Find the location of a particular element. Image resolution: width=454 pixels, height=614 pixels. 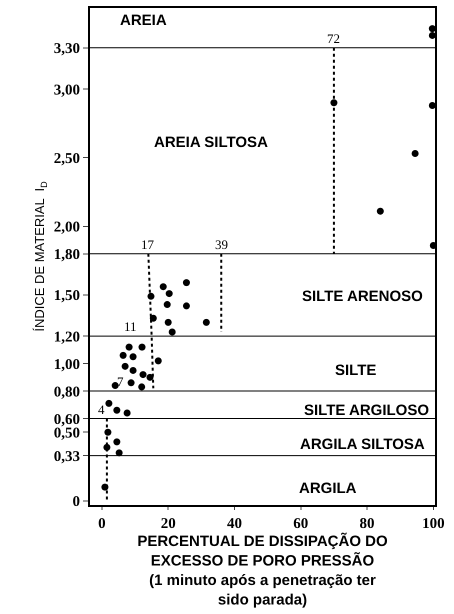

y-tick-label: 0,60 is located at coordinates (67, 420).